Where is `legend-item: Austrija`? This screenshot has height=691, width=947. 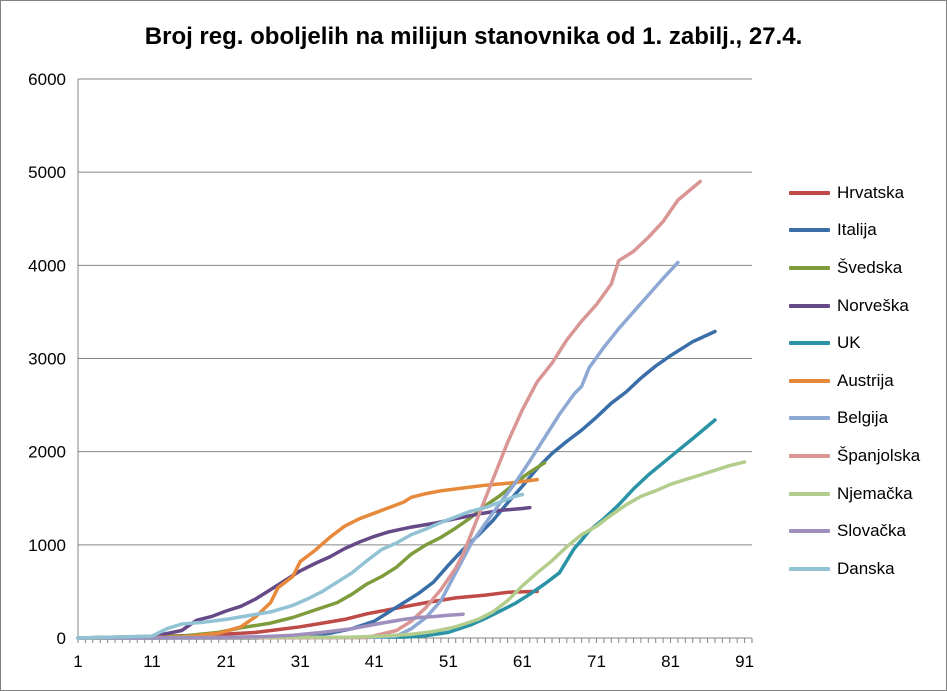
legend-item: Austrija is located at coordinates (854, 381).